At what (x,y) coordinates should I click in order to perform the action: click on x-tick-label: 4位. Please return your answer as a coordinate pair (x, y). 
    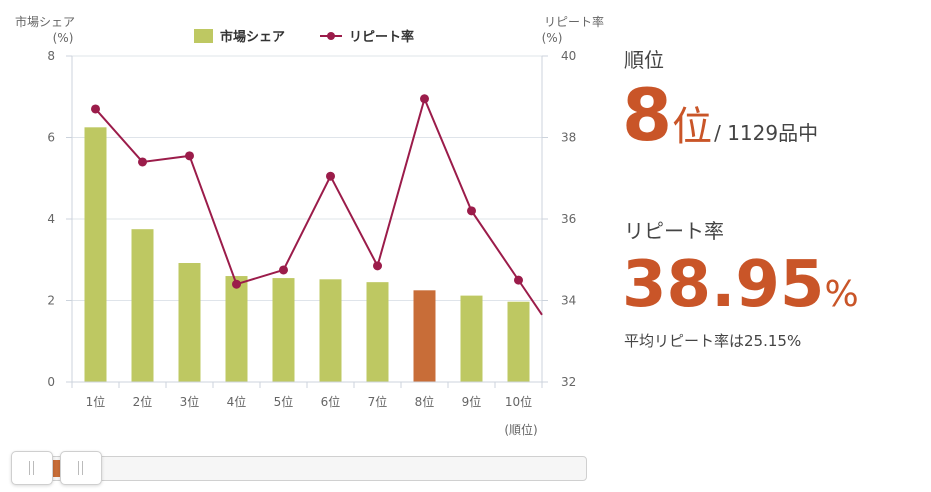
    Looking at the image, I should click on (237, 401).